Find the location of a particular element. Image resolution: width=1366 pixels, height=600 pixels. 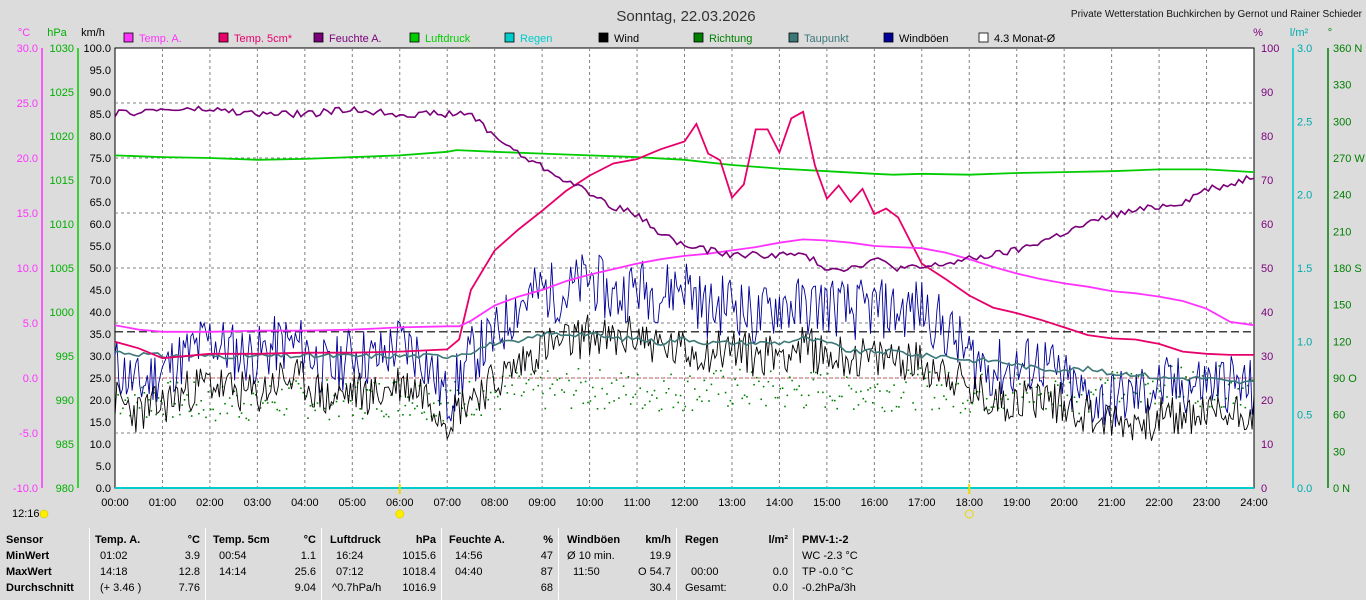

axis-tick-rain_lm2: 2.5 is located at coordinates (1304, 122).